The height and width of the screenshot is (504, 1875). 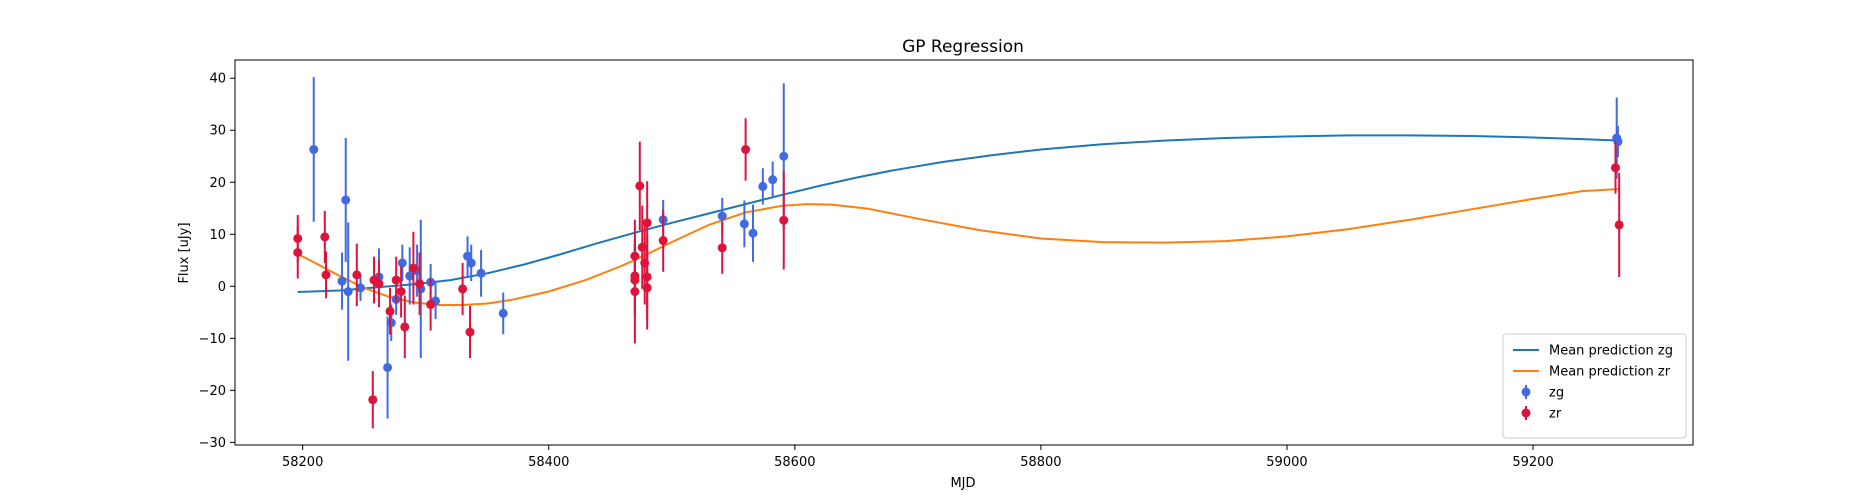 What do you see at coordinates (217, 235) in the screenshot?
I see `y-tick-label: 10` at bounding box center [217, 235].